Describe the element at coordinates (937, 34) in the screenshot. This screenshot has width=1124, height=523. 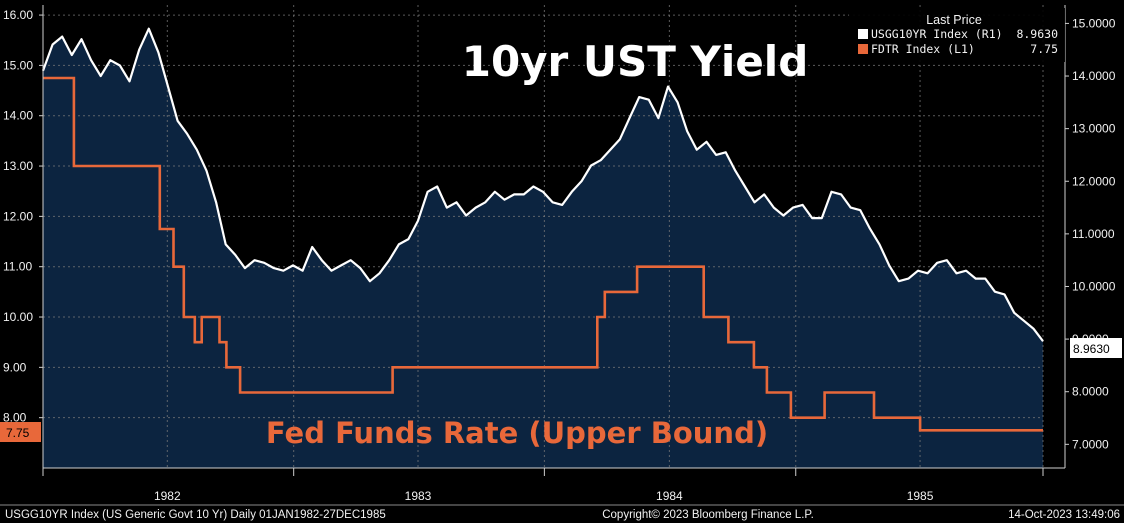
I see `legend-label-ust: USGG10YR Index (R1)` at that location.